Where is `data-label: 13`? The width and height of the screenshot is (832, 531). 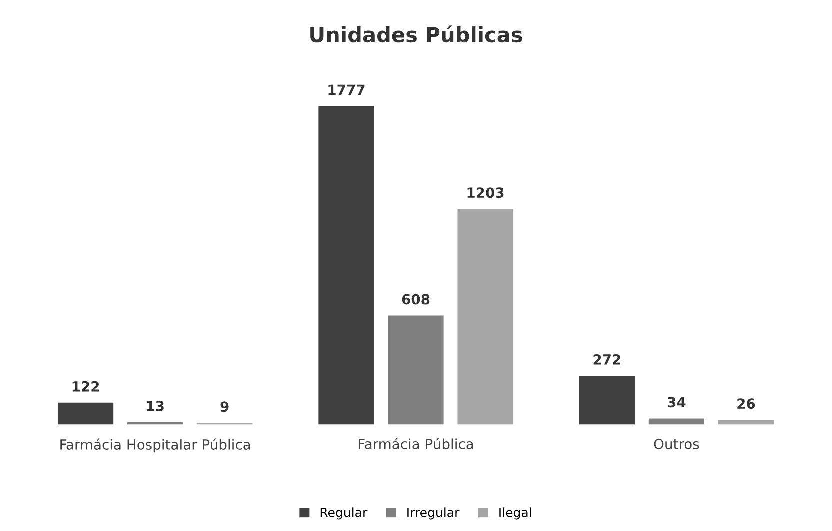 data-label: 13 is located at coordinates (155, 406).